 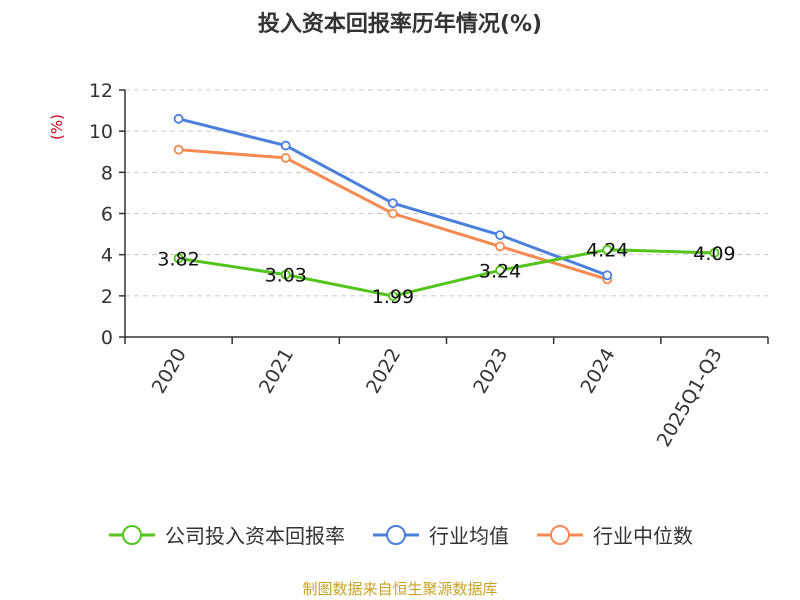 I want to click on x-tick-label: 2023, so click(x=490, y=371).